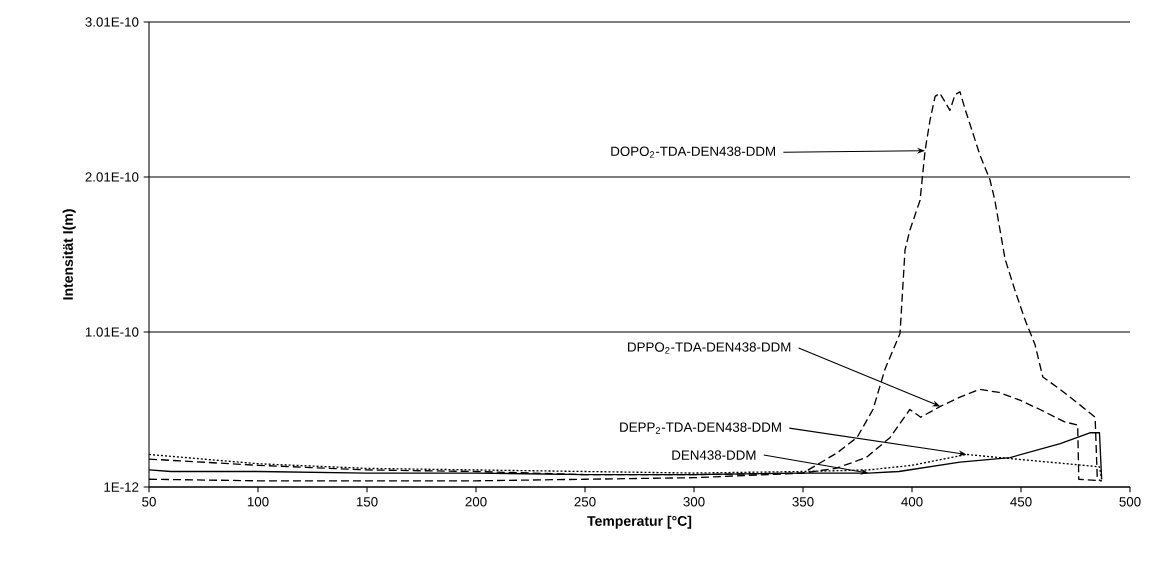 Image resolution: width=1151 pixels, height=562 pixels. What do you see at coordinates (1130, 502) in the screenshot?
I see `x-tick-label: 500` at bounding box center [1130, 502].